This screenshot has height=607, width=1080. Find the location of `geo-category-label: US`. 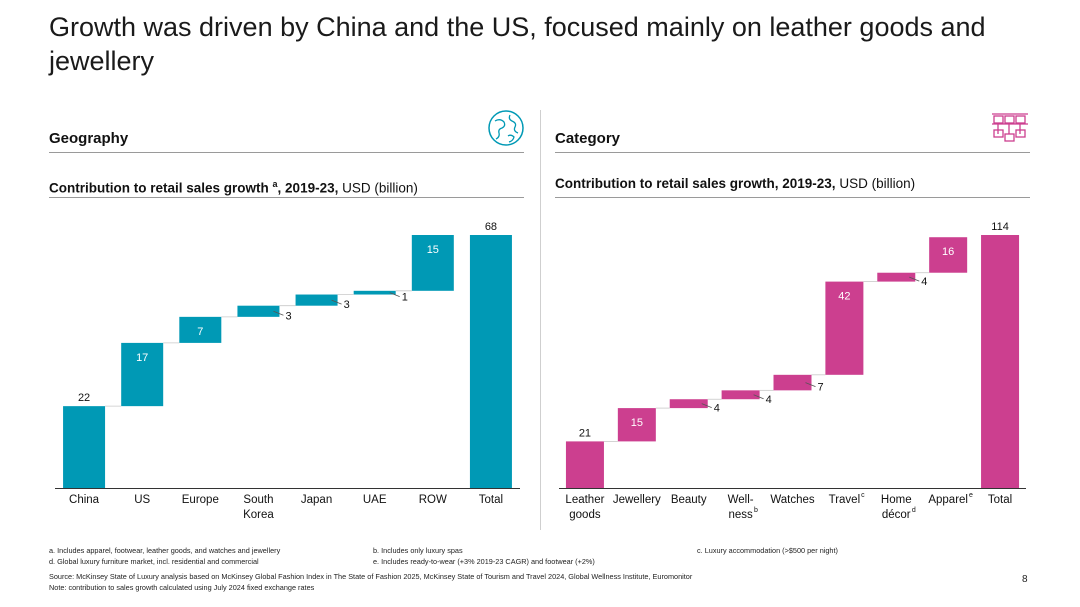

geo-category-label: US is located at coordinates (142, 500).